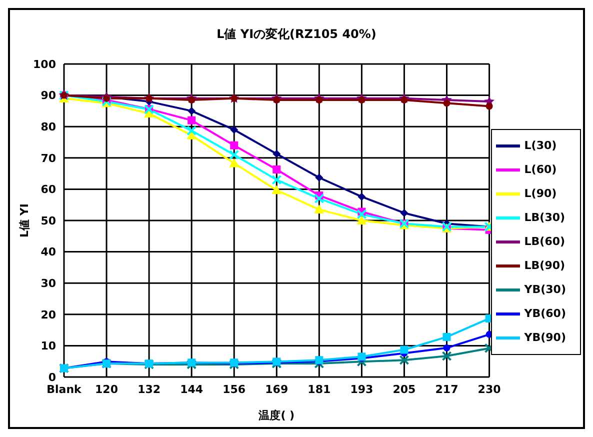  Describe the element at coordinates (48, 127) in the screenshot. I see `y-tick-label: 80` at that location.